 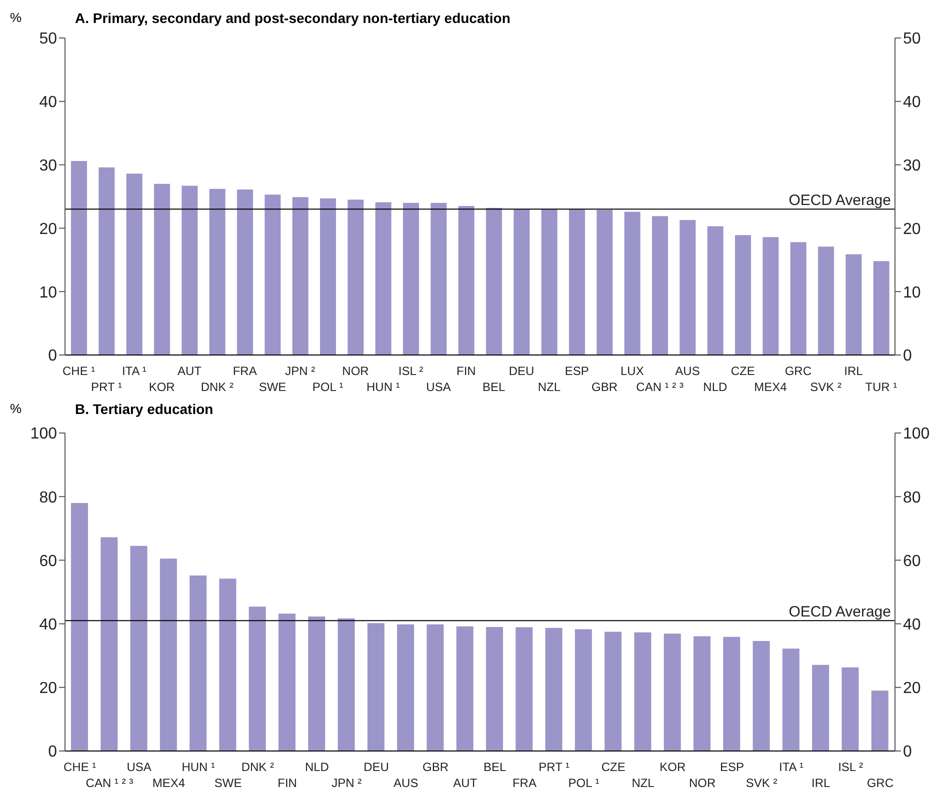 What do you see at coordinates (916, 434) in the screenshot?
I see `y2-tick-label: 100` at bounding box center [916, 434].